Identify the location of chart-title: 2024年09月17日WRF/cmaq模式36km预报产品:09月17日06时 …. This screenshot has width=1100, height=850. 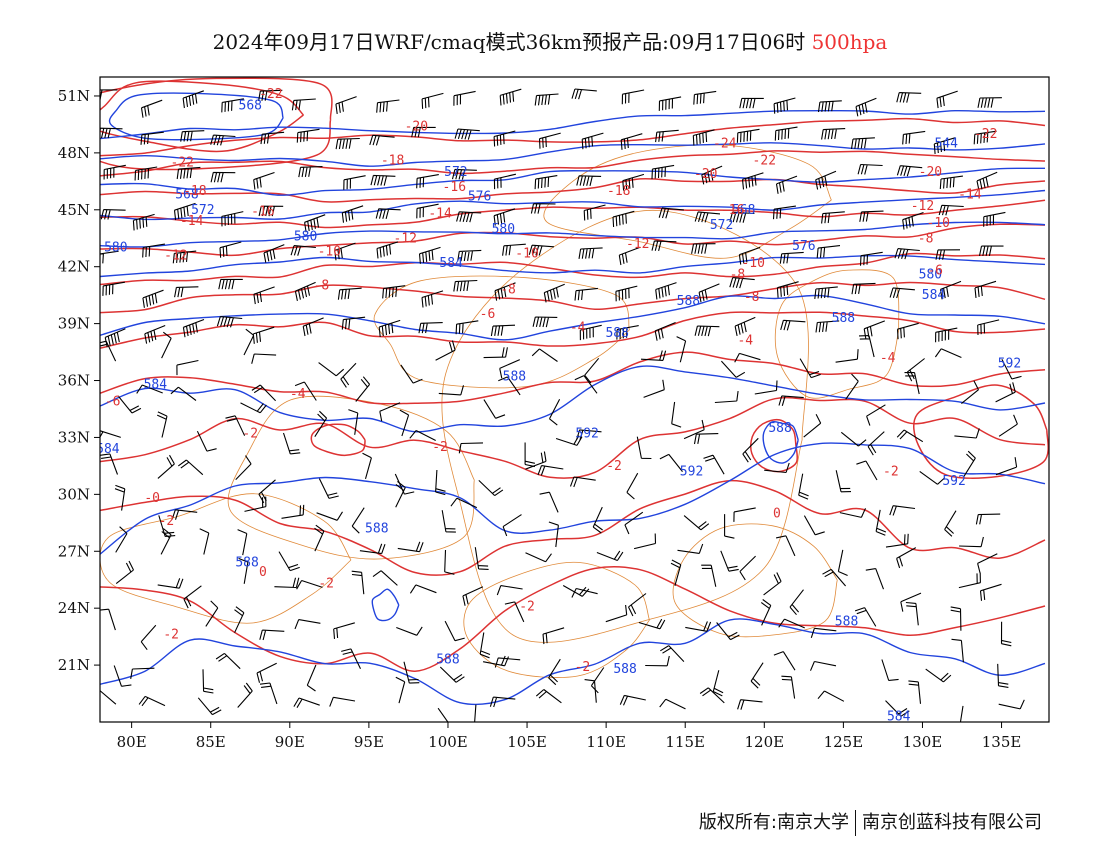
(550, 40).